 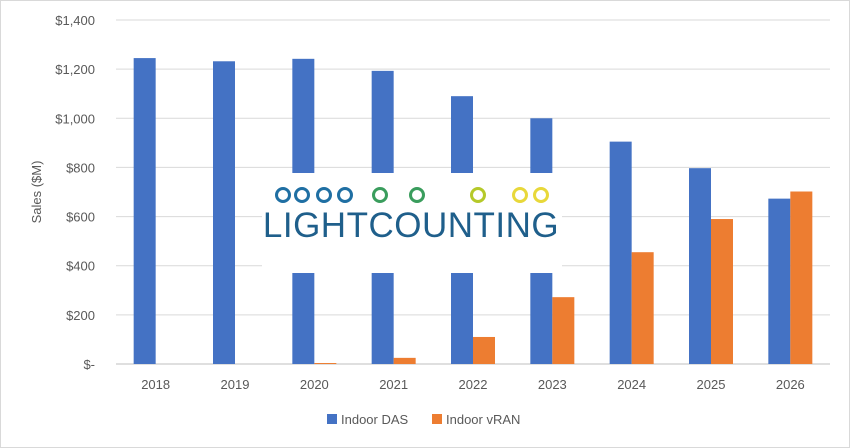 What do you see at coordinates (155, 384) in the screenshot?
I see `x-tick-label: 2018` at bounding box center [155, 384].